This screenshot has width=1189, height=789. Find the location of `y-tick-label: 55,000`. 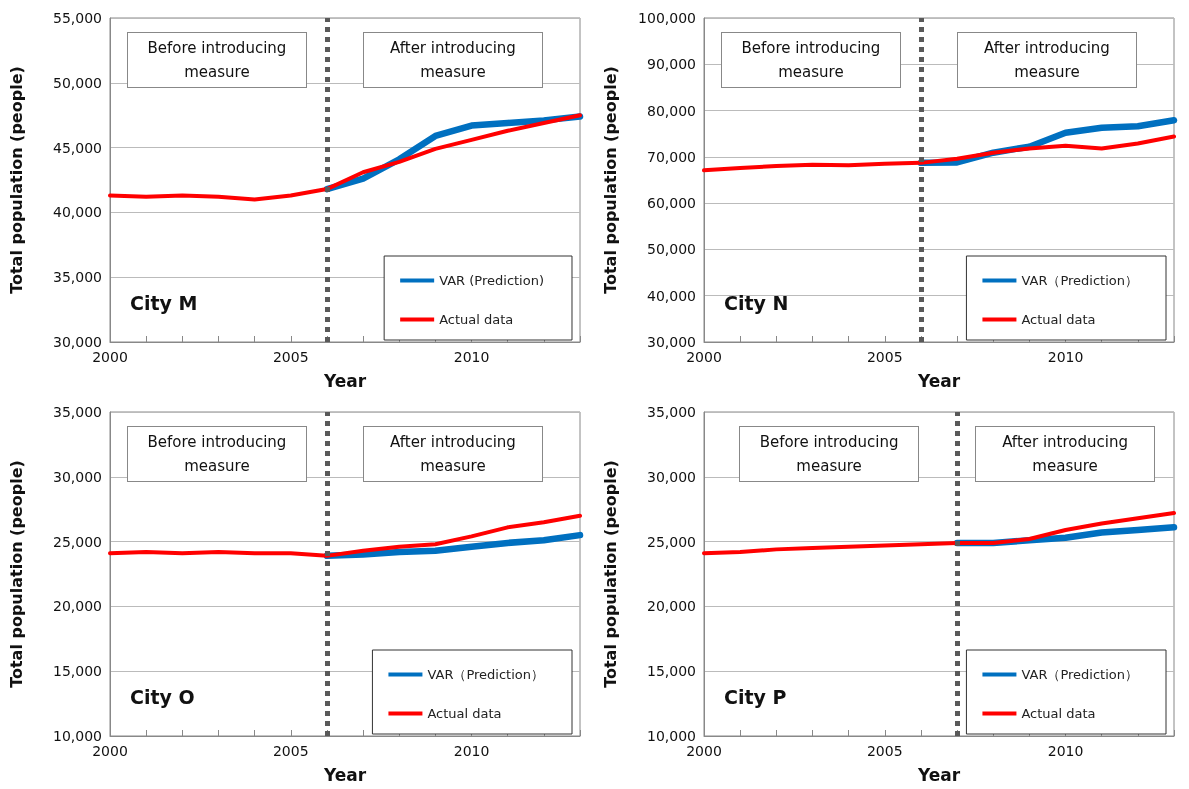

y-tick-label: 55,000 is located at coordinates (77, 18).